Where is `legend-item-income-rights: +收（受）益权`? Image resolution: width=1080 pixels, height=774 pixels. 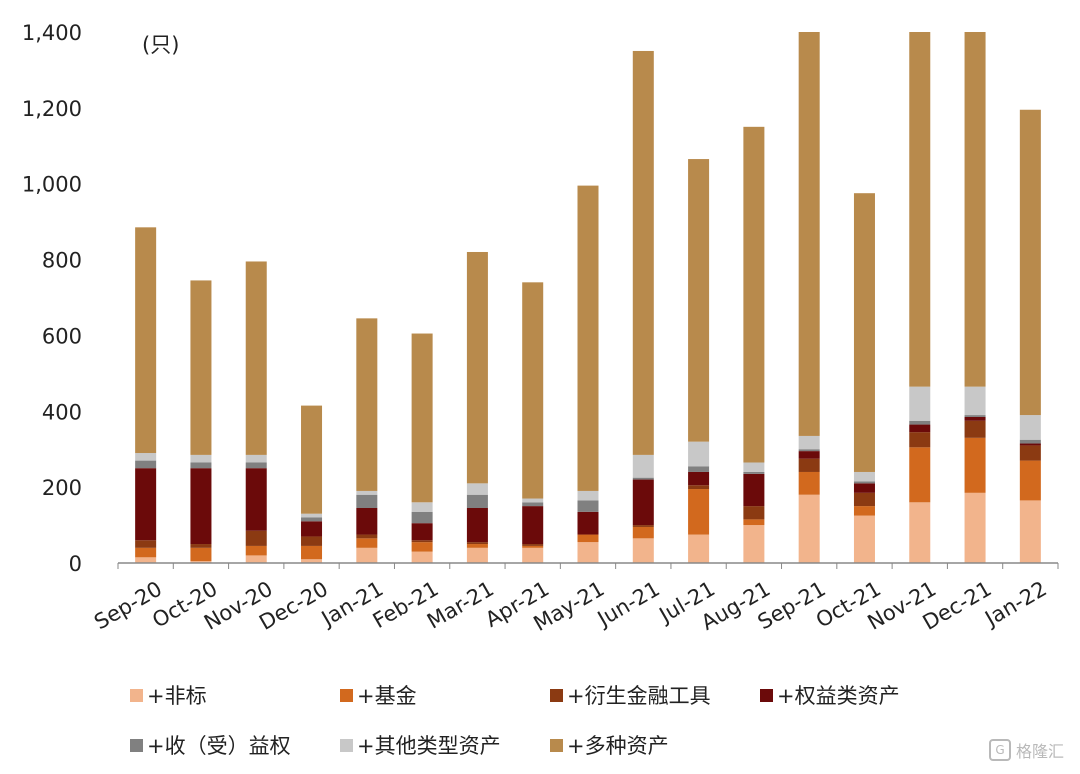
legend-item-income-rights: +收（受）益权 is located at coordinates (210, 745).